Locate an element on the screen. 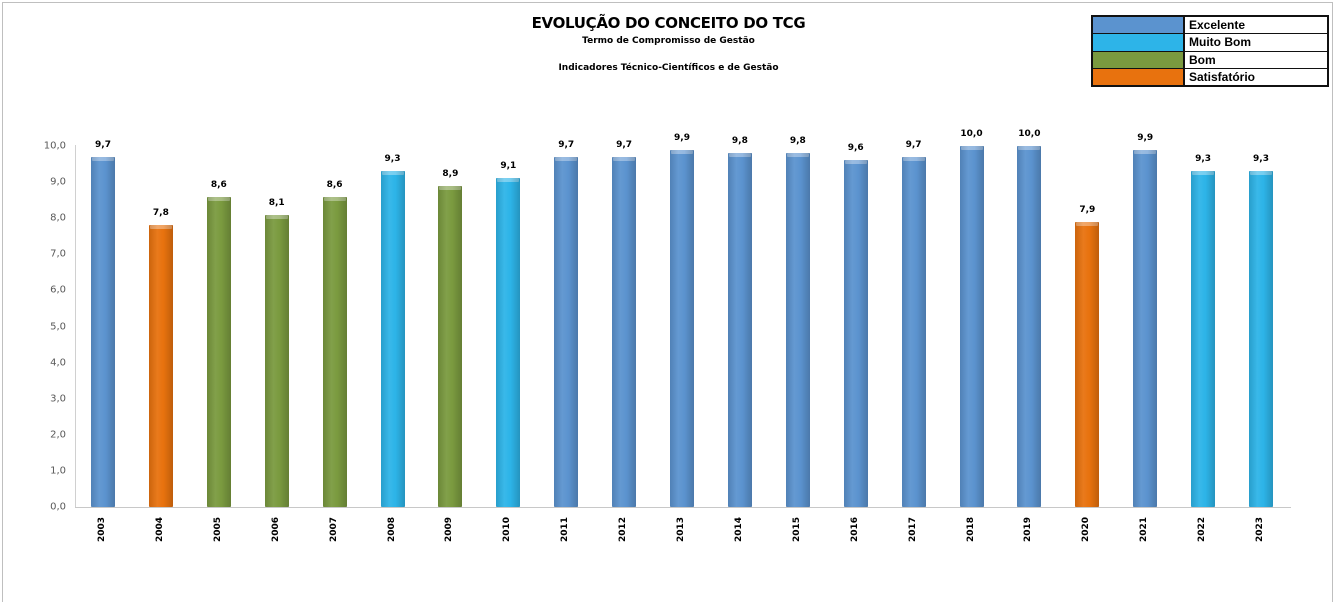 Image resolution: width=1337 pixels, height=602 pixels. bar-2020 is located at coordinates (1087, 364).